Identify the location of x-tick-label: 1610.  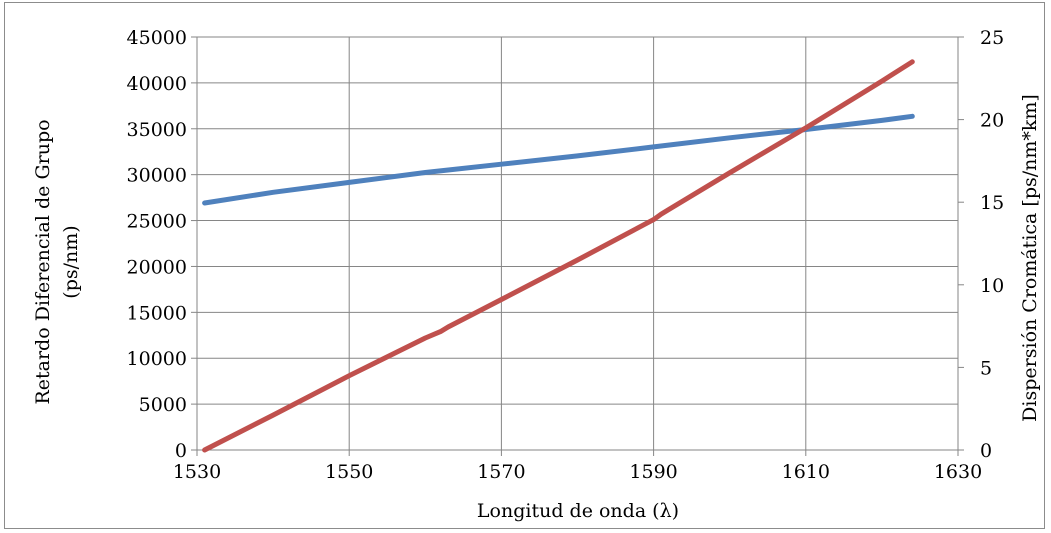
(806, 472).